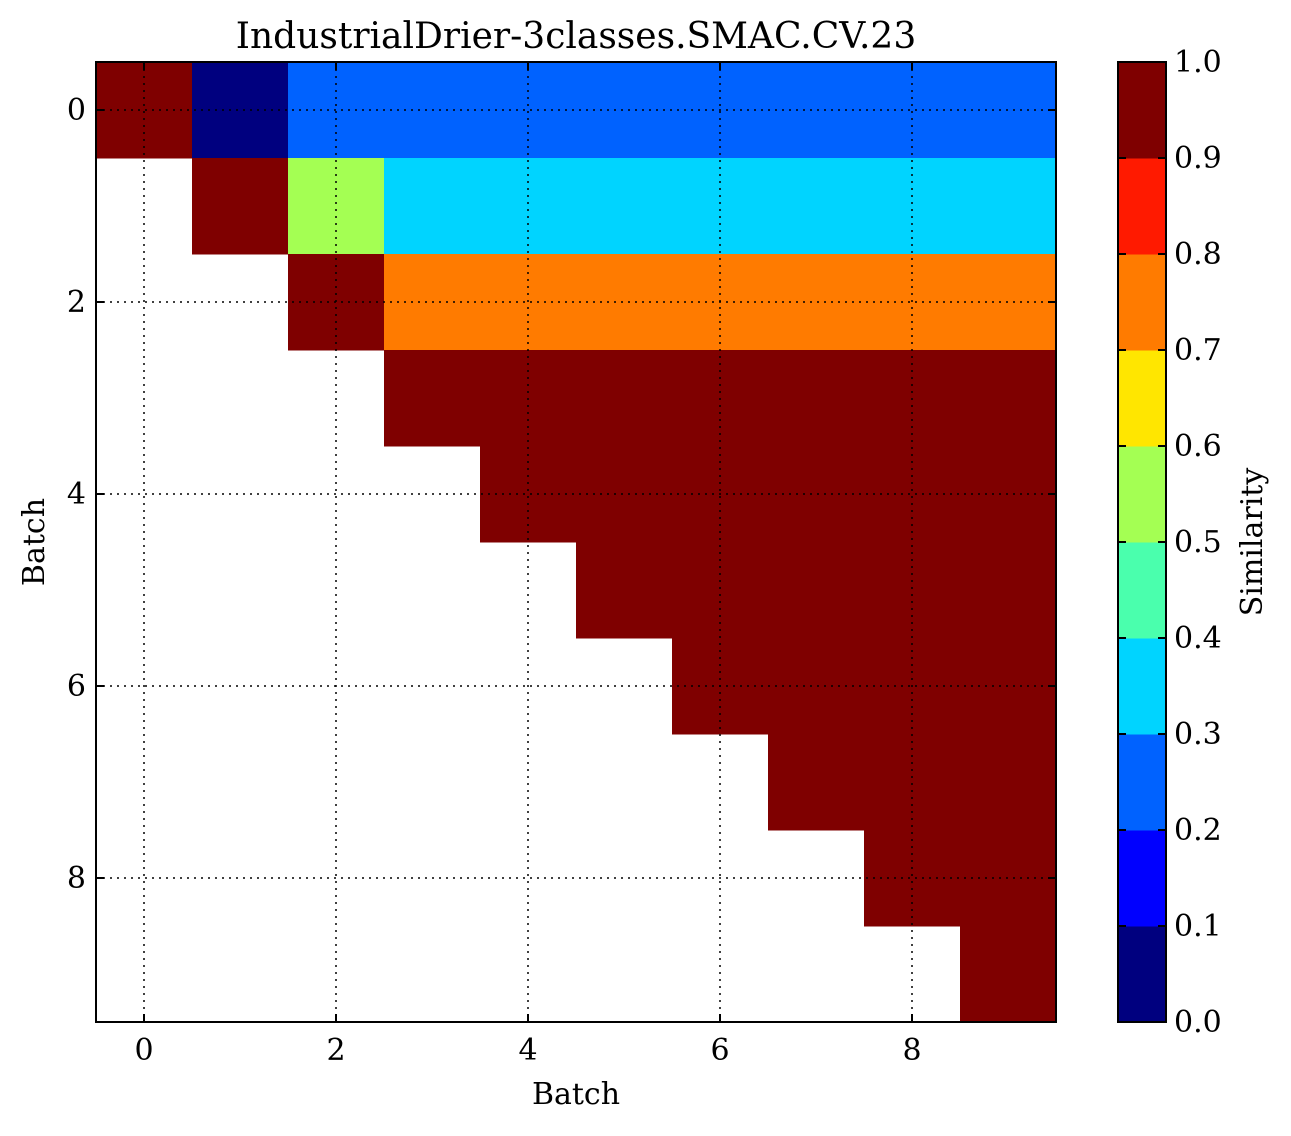  What do you see at coordinates (76, 302) in the screenshot?
I see `y-tick-label: 2` at bounding box center [76, 302].